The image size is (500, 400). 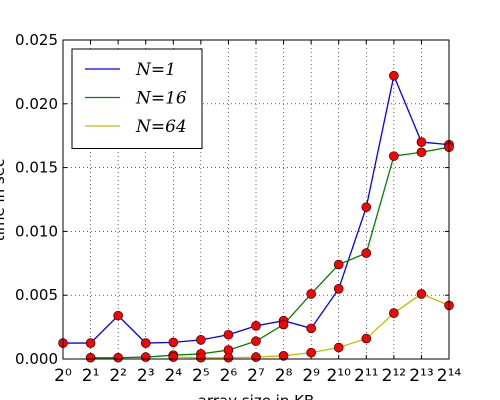 I want to click on x-tick-label: 2¹¹, so click(x=366, y=376).